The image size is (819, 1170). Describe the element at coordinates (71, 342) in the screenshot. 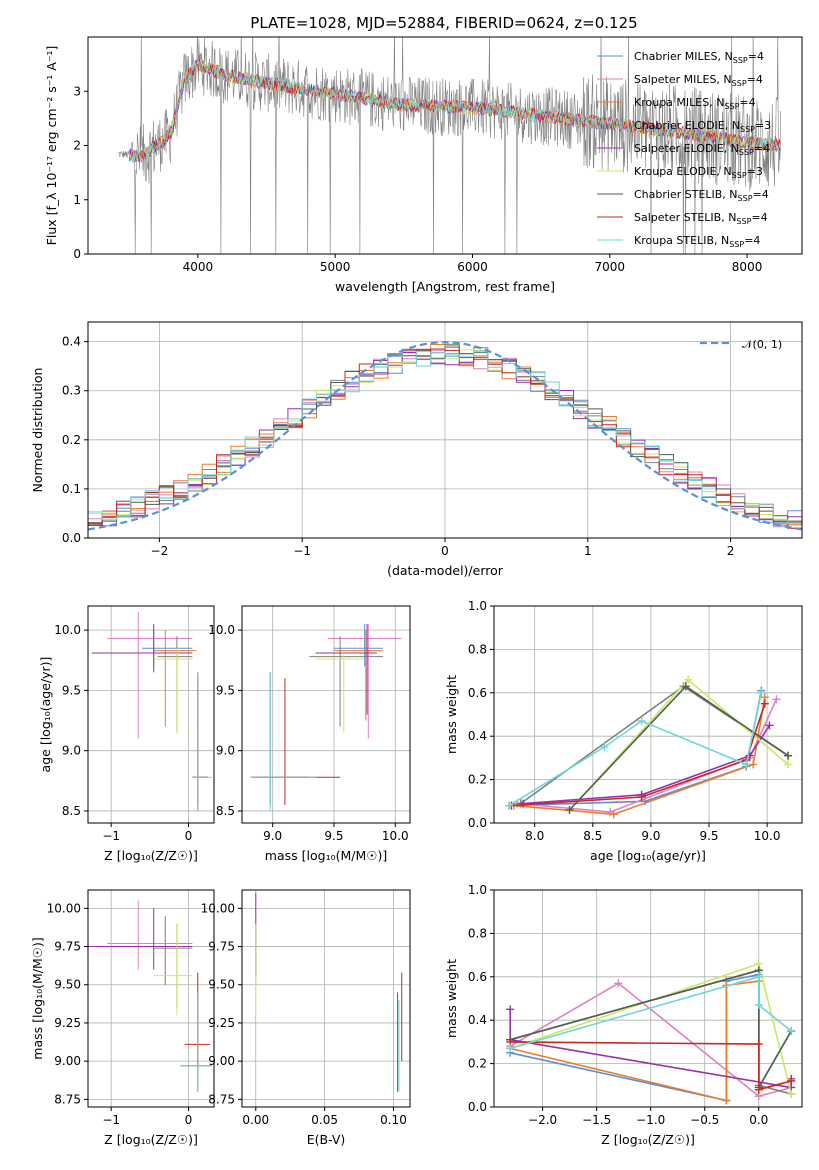

I see `y-tick-label: 0.4` at that location.